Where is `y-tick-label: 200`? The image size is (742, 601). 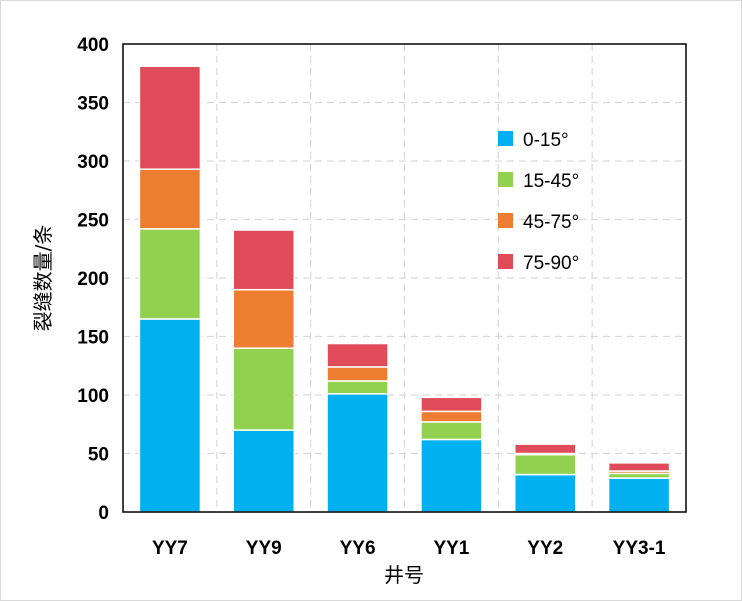 y-tick-label: 200 is located at coordinates (93, 279).